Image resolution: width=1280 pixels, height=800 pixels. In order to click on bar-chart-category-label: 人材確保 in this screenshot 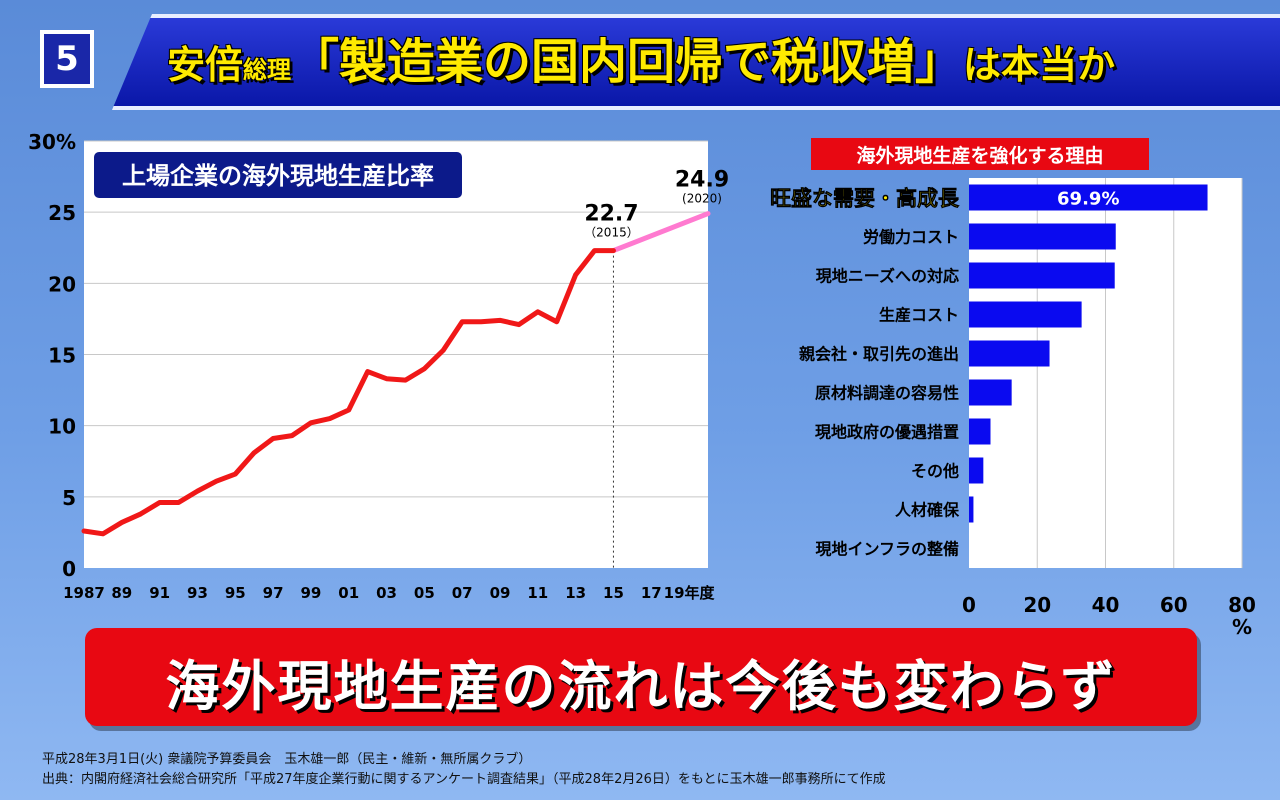, I will do `click(927, 510)`.